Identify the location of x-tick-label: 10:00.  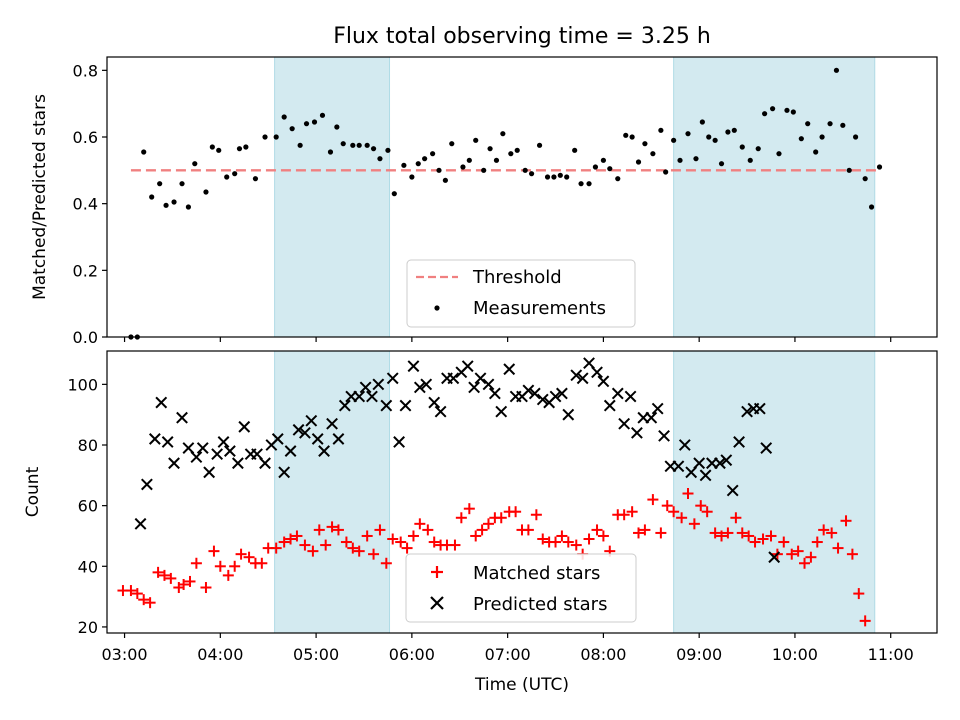
(795, 654).